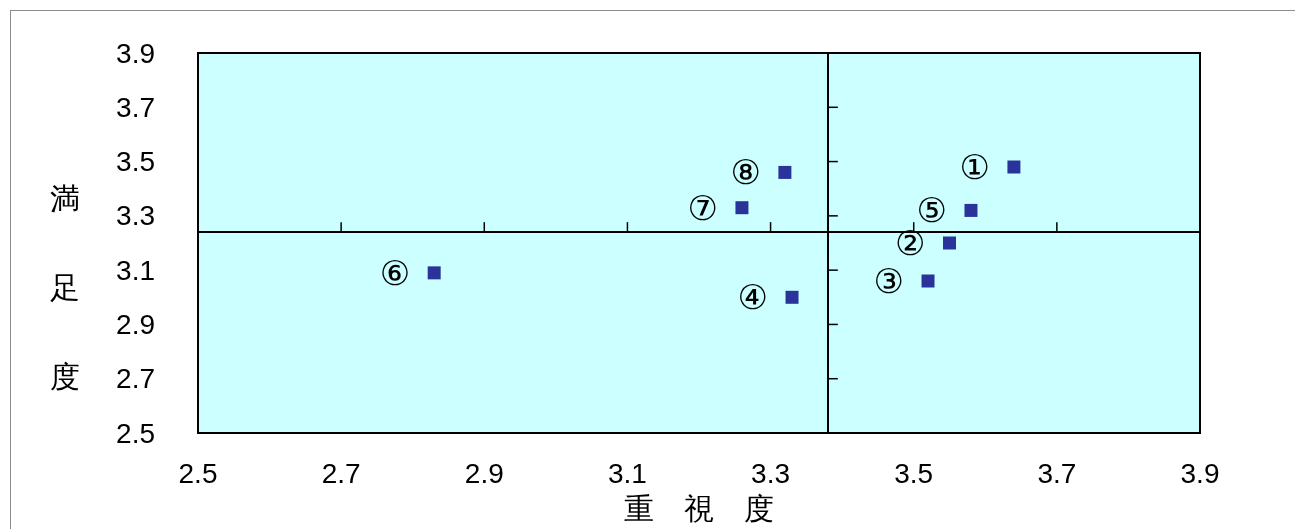  What do you see at coordinates (484, 473) in the screenshot?
I see `x-tick-label: 2.9` at bounding box center [484, 473].